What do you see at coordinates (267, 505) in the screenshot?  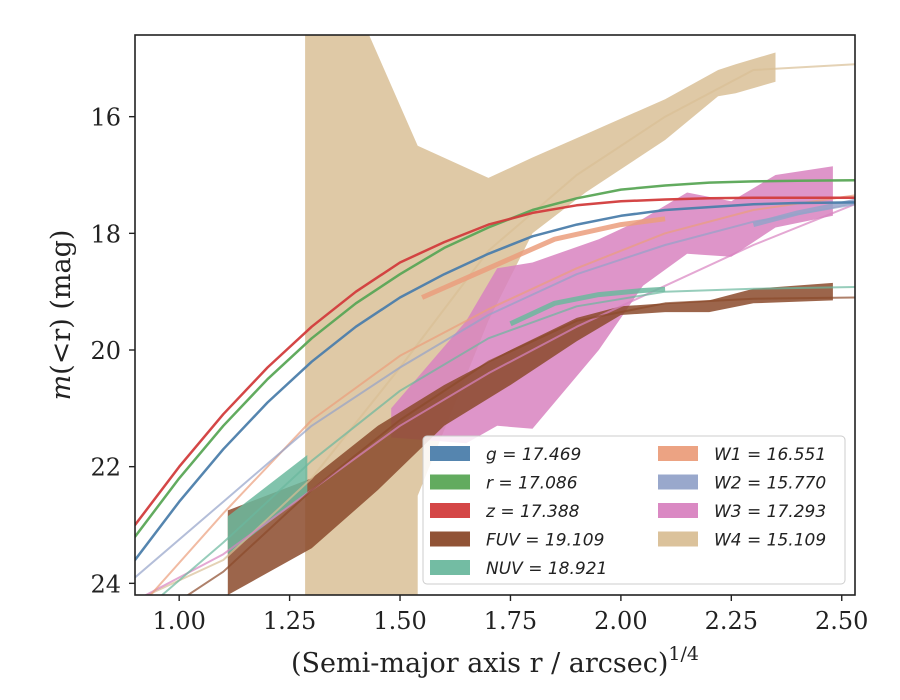 I see `band-nuv` at bounding box center [267, 505].